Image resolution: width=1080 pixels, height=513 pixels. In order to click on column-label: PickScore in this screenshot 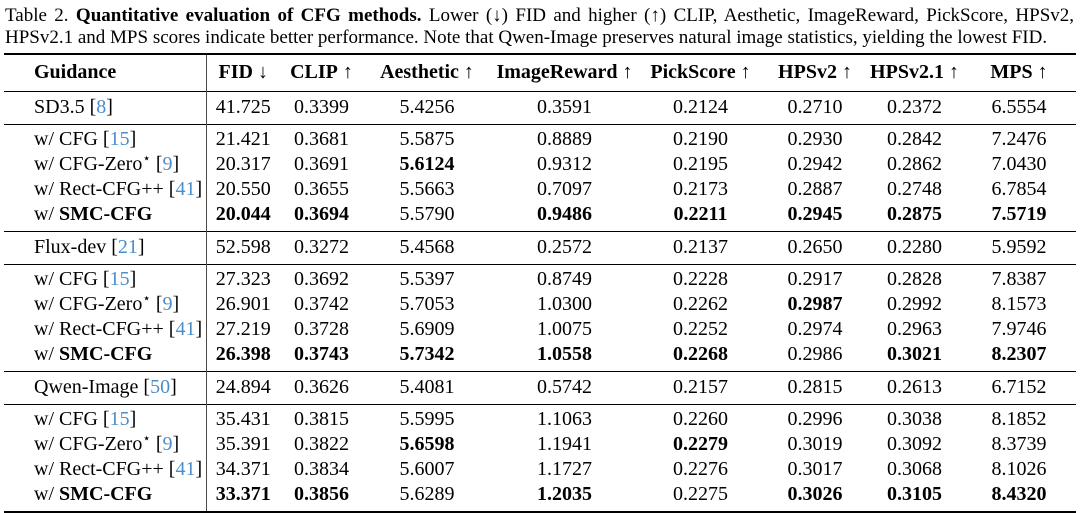, I will do `click(693, 72)`.